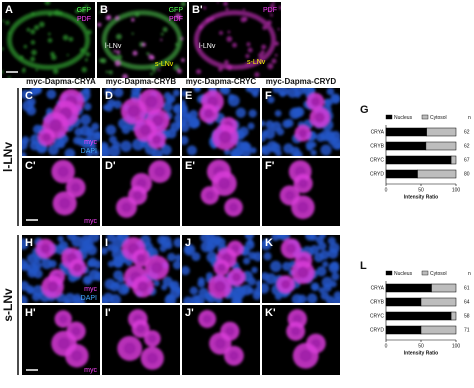 This screenshot has width=474, height=388. I want to click on x-tick-label: 100, so click(456, 190).